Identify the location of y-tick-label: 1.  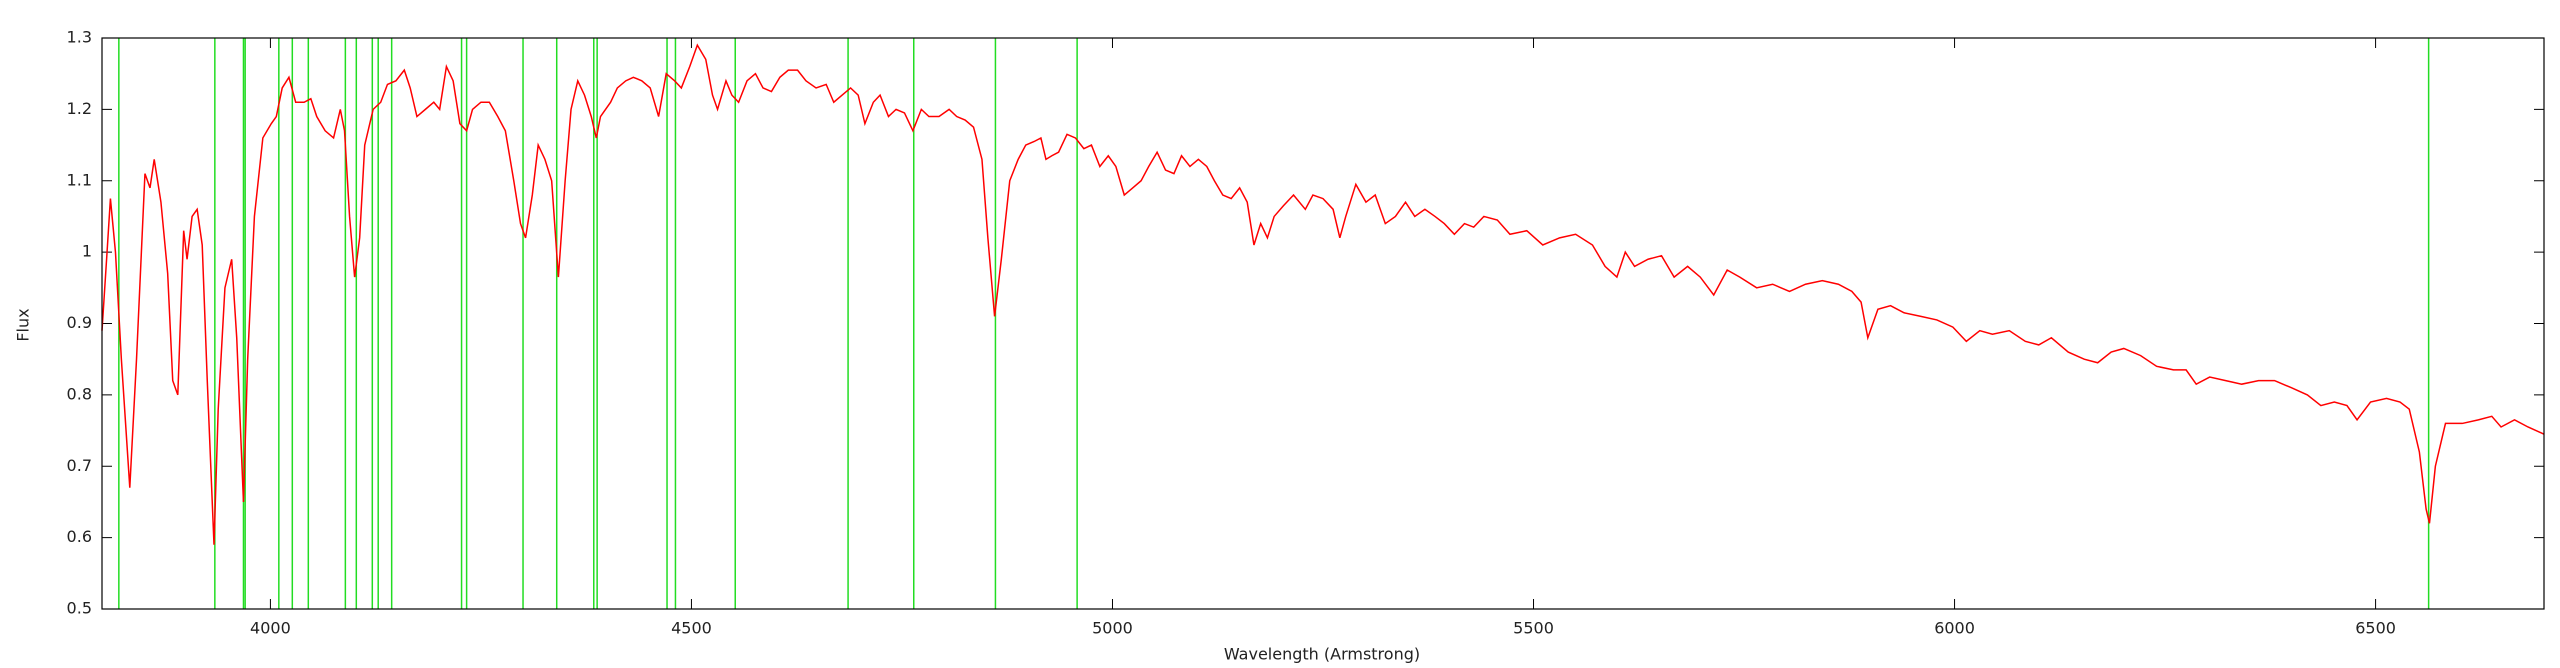
(87, 251).